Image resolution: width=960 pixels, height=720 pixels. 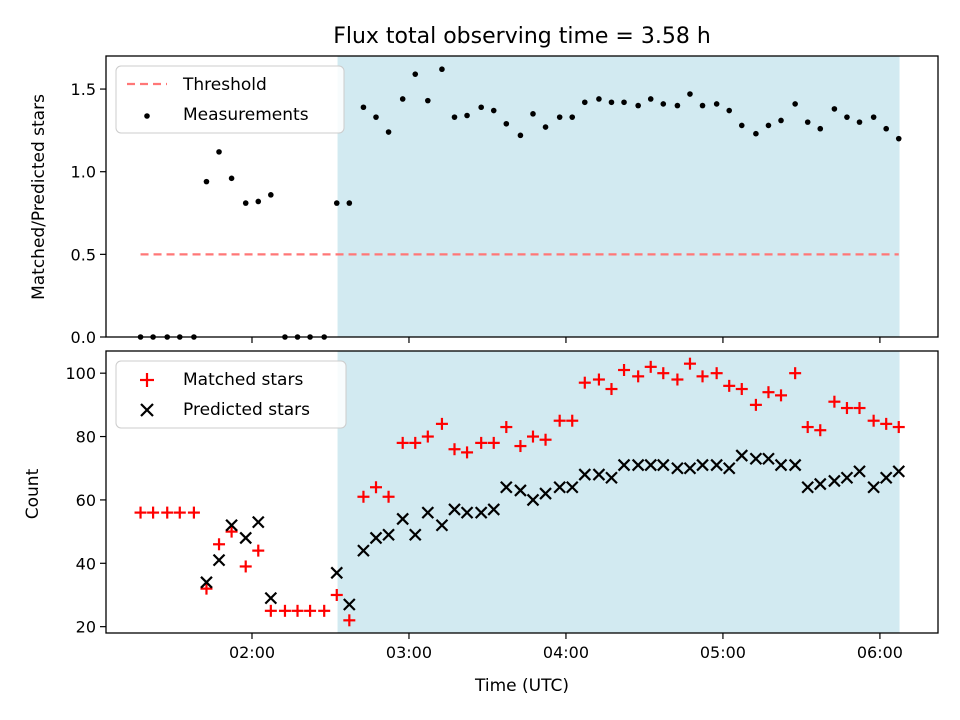 I want to click on y-tick-label: 20, so click(x=86, y=627).